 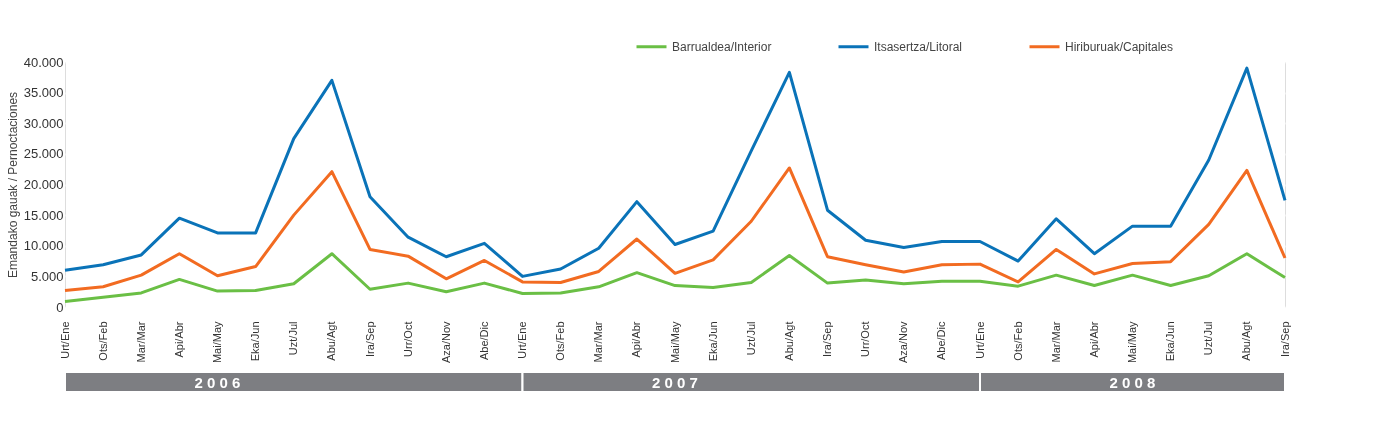 What do you see at coordinates (43, 62) in the screenshot?
I see `y-tick-label: 40.000` at bounding box center [43, 62].